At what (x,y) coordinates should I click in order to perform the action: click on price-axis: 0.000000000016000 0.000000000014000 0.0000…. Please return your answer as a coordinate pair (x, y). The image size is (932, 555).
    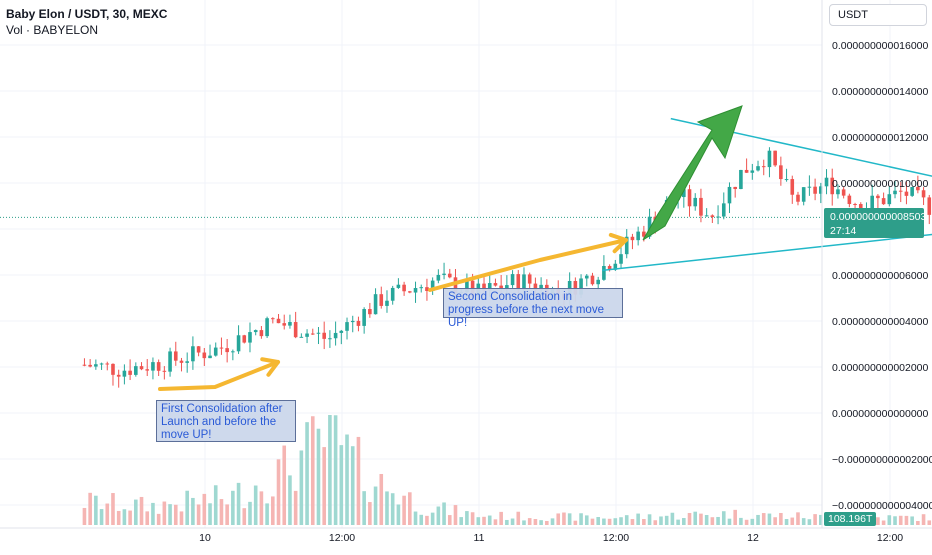
    Looking at the image, I should click on (876, 264).